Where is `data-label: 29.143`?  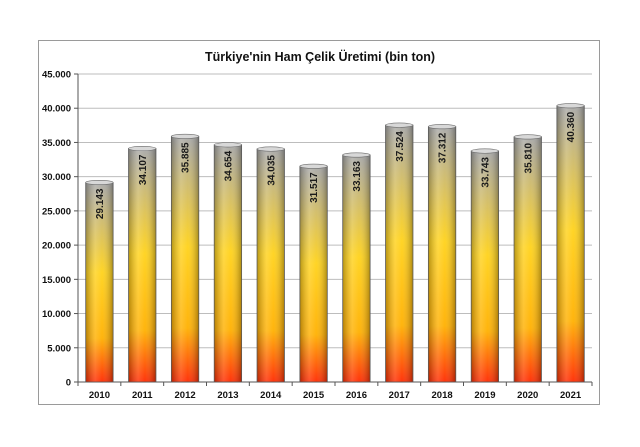 data-label: 29.143 is located at coordinates (100, 203).